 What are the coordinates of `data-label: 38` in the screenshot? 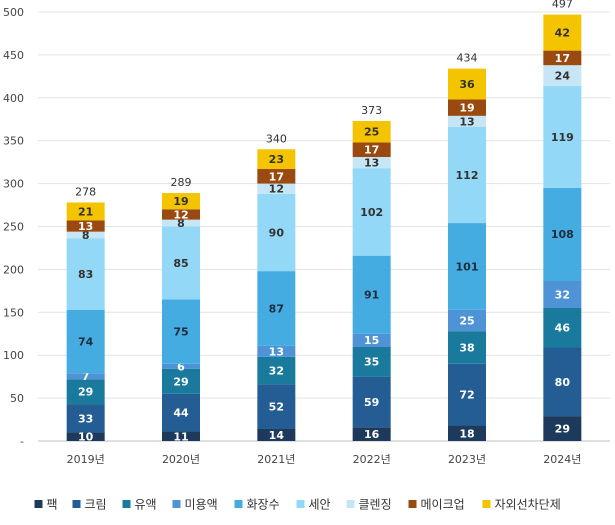 It's located at (466, 347).